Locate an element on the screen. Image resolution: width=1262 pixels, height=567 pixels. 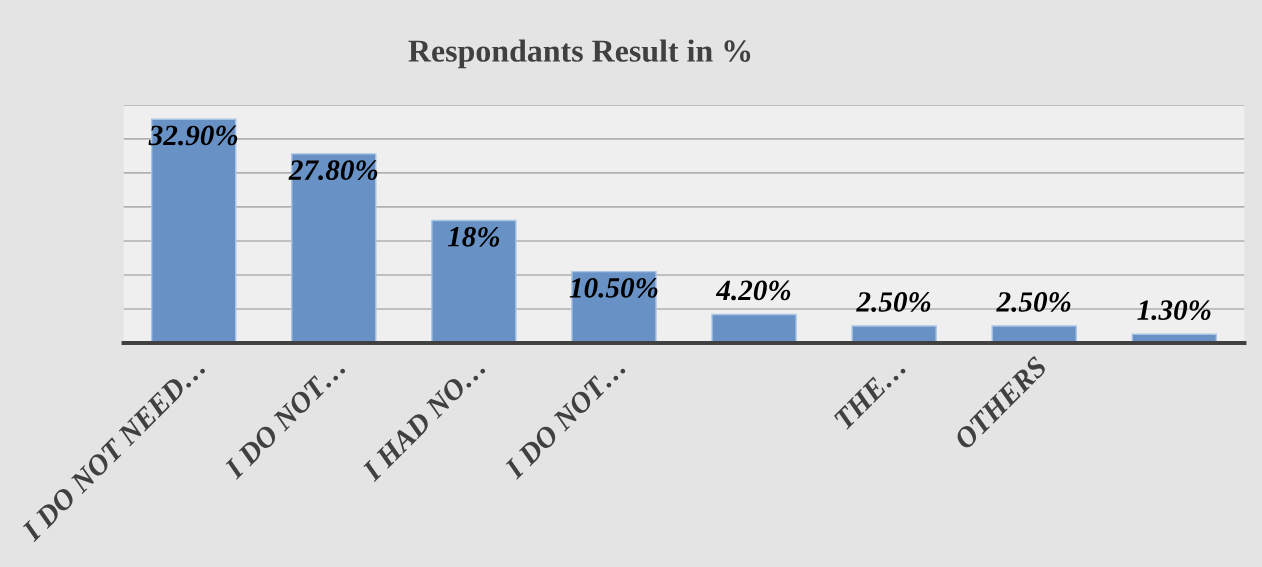
chart-title: Respondants Result in % is located at coordinates (579, 54).